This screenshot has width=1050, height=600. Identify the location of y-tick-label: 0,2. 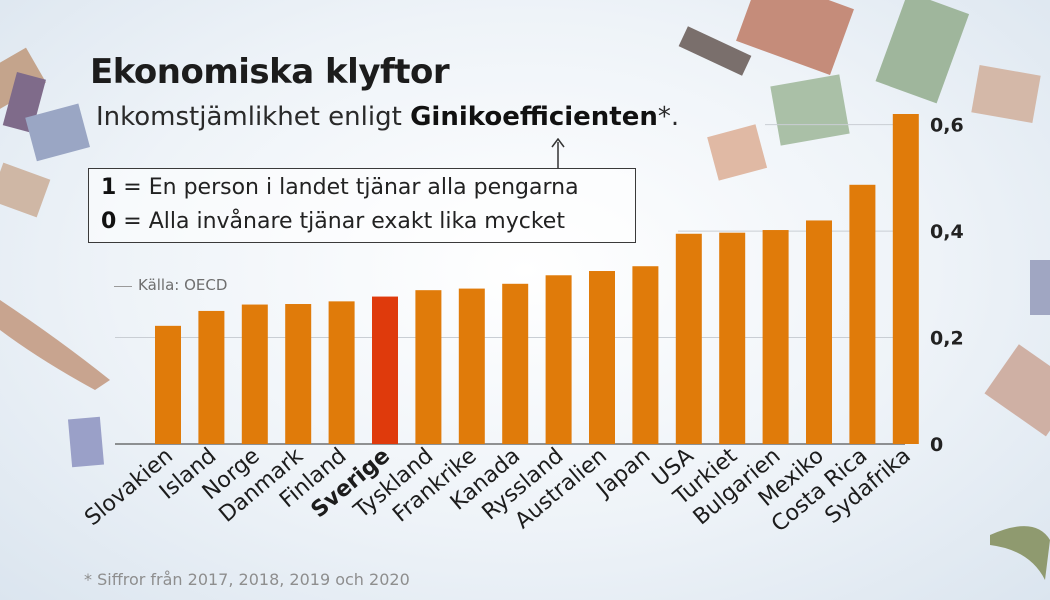
(947, 339).